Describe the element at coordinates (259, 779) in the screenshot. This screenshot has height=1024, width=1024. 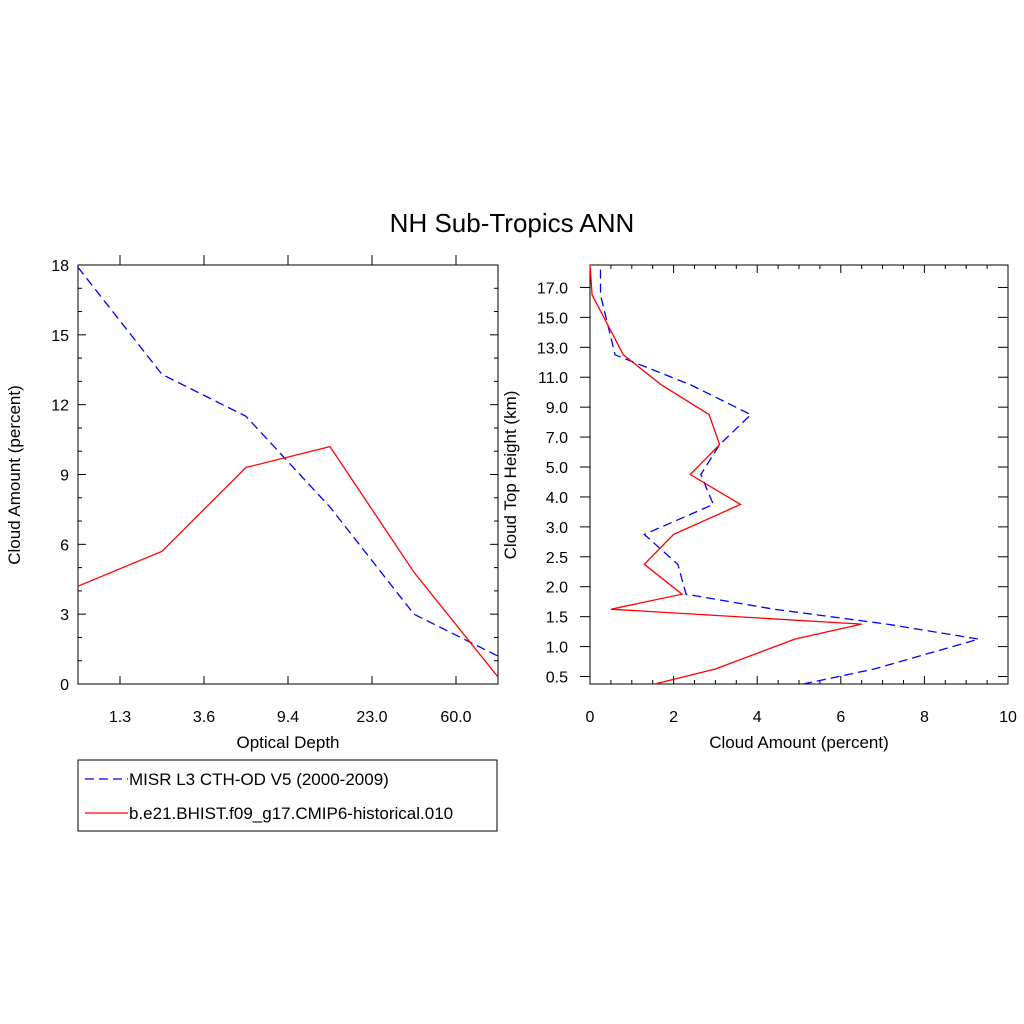
I see `legend-label-obs: MISR L3 CTH-OD V5 (2000-2009)` at that location.